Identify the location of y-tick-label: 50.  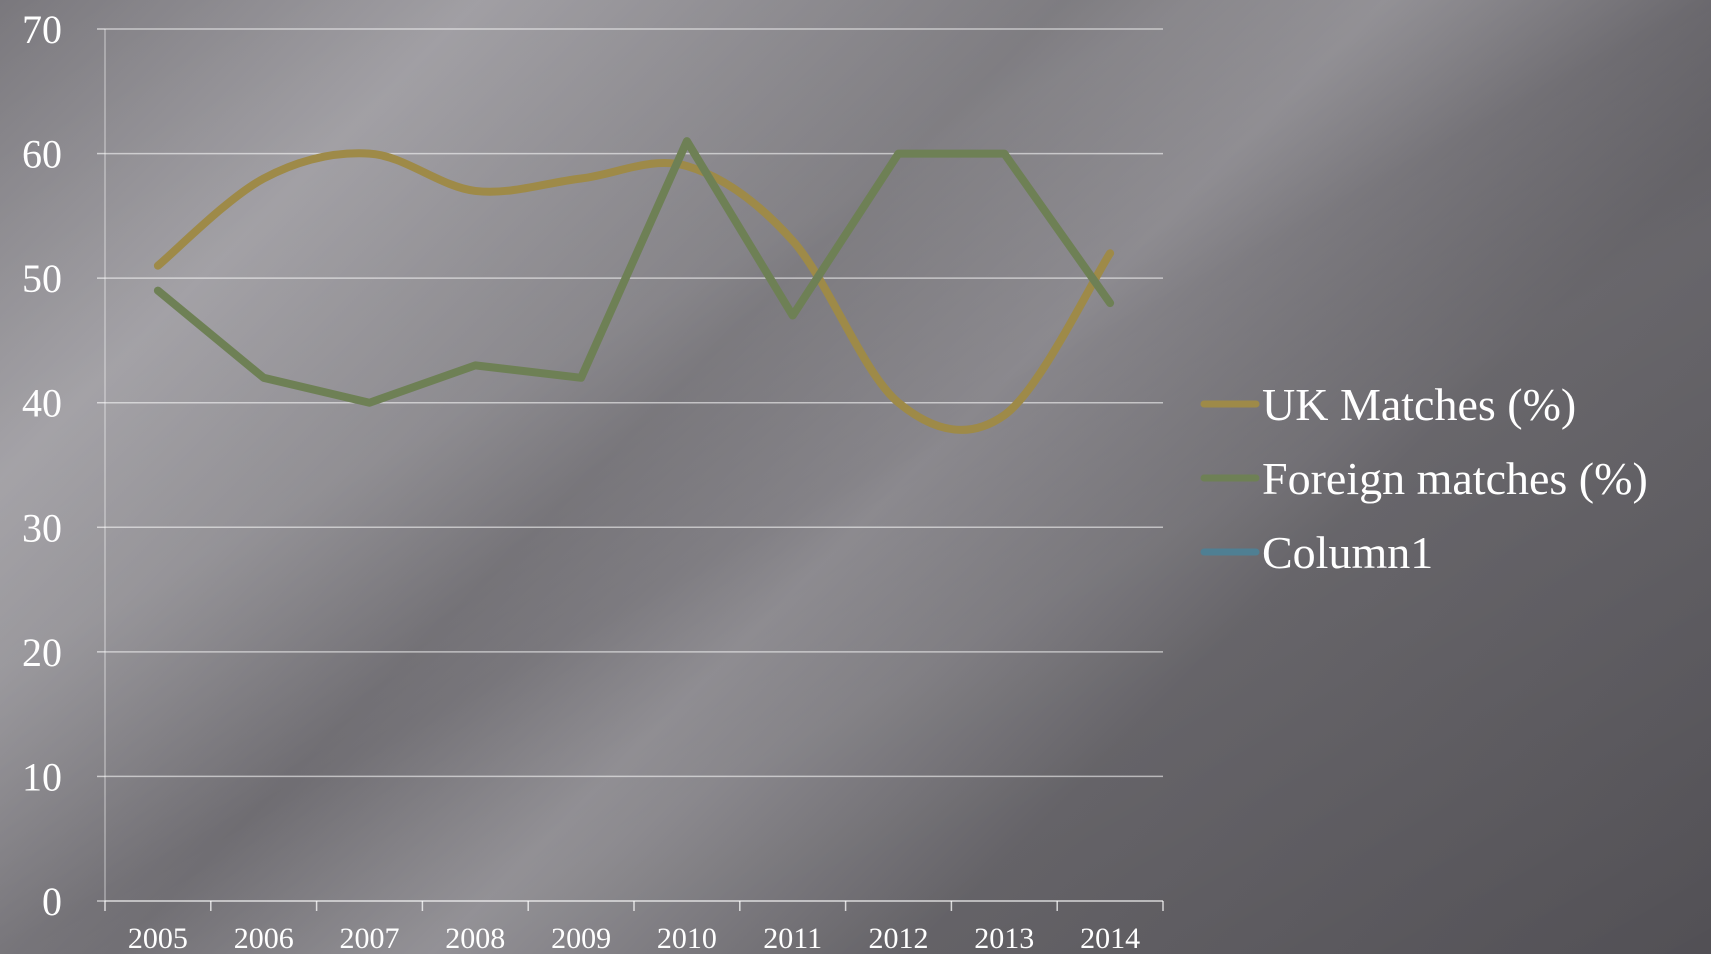
(42, 278).